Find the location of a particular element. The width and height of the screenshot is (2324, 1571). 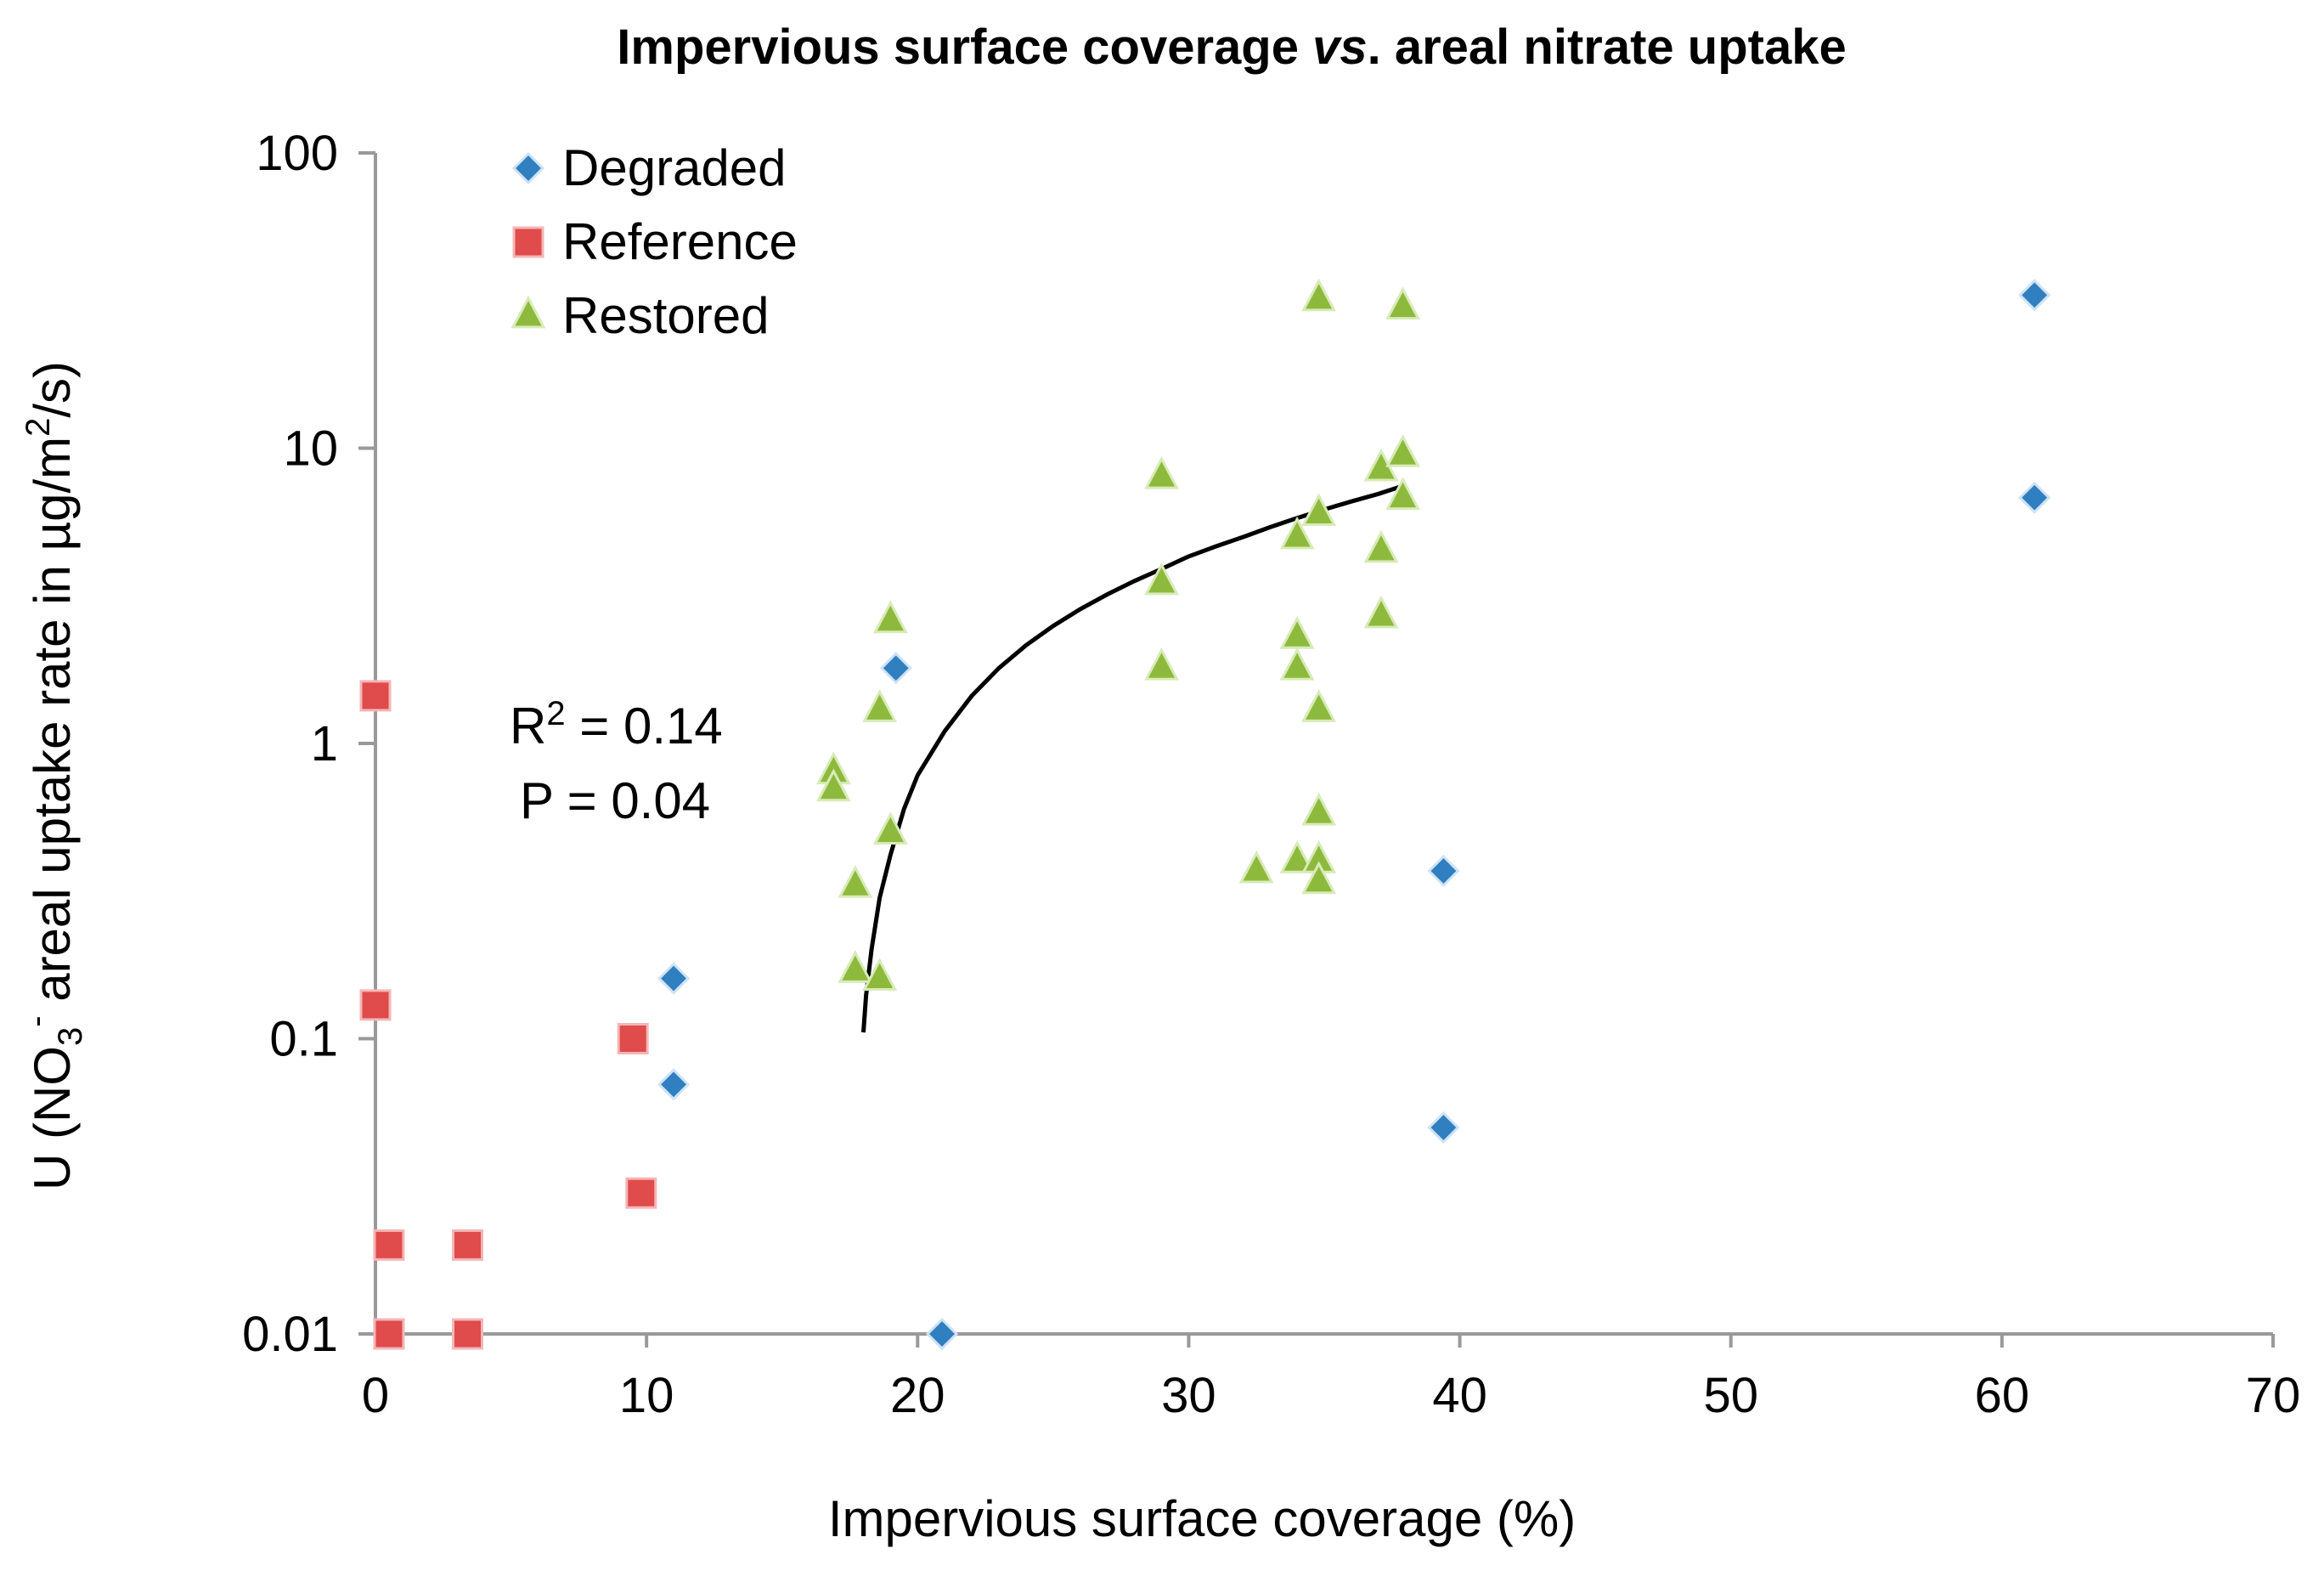

legend-marker-reference is located at coordinates (528, 242).